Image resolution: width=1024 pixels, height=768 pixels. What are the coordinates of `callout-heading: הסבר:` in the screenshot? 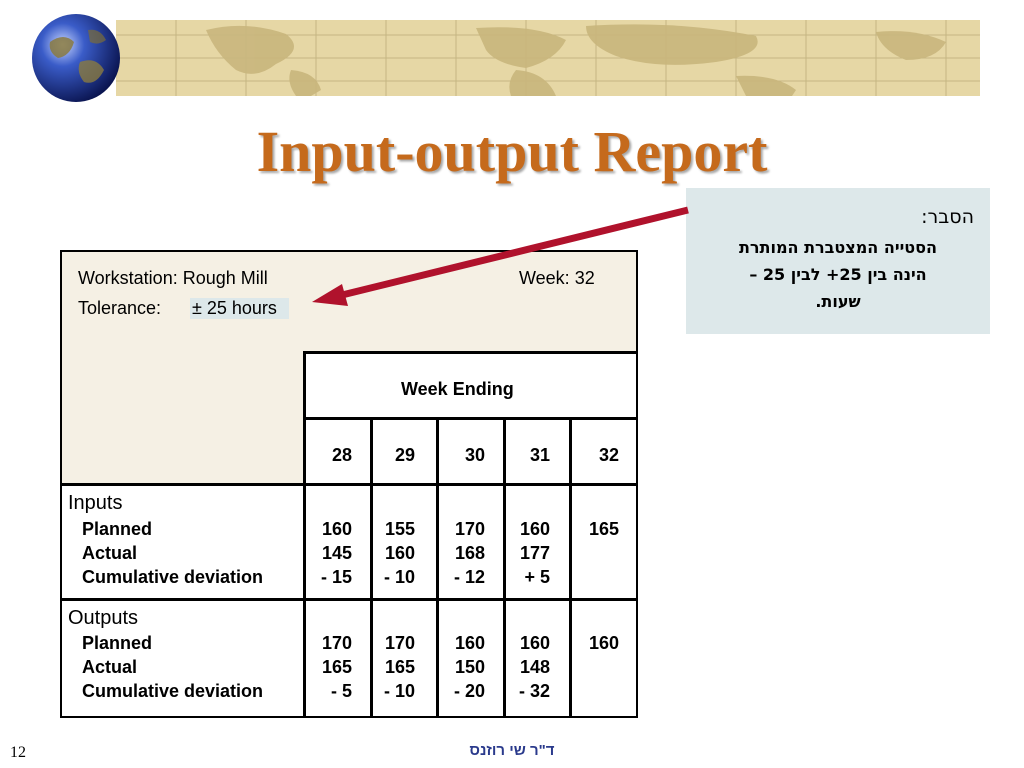 It's located at (947, 217).